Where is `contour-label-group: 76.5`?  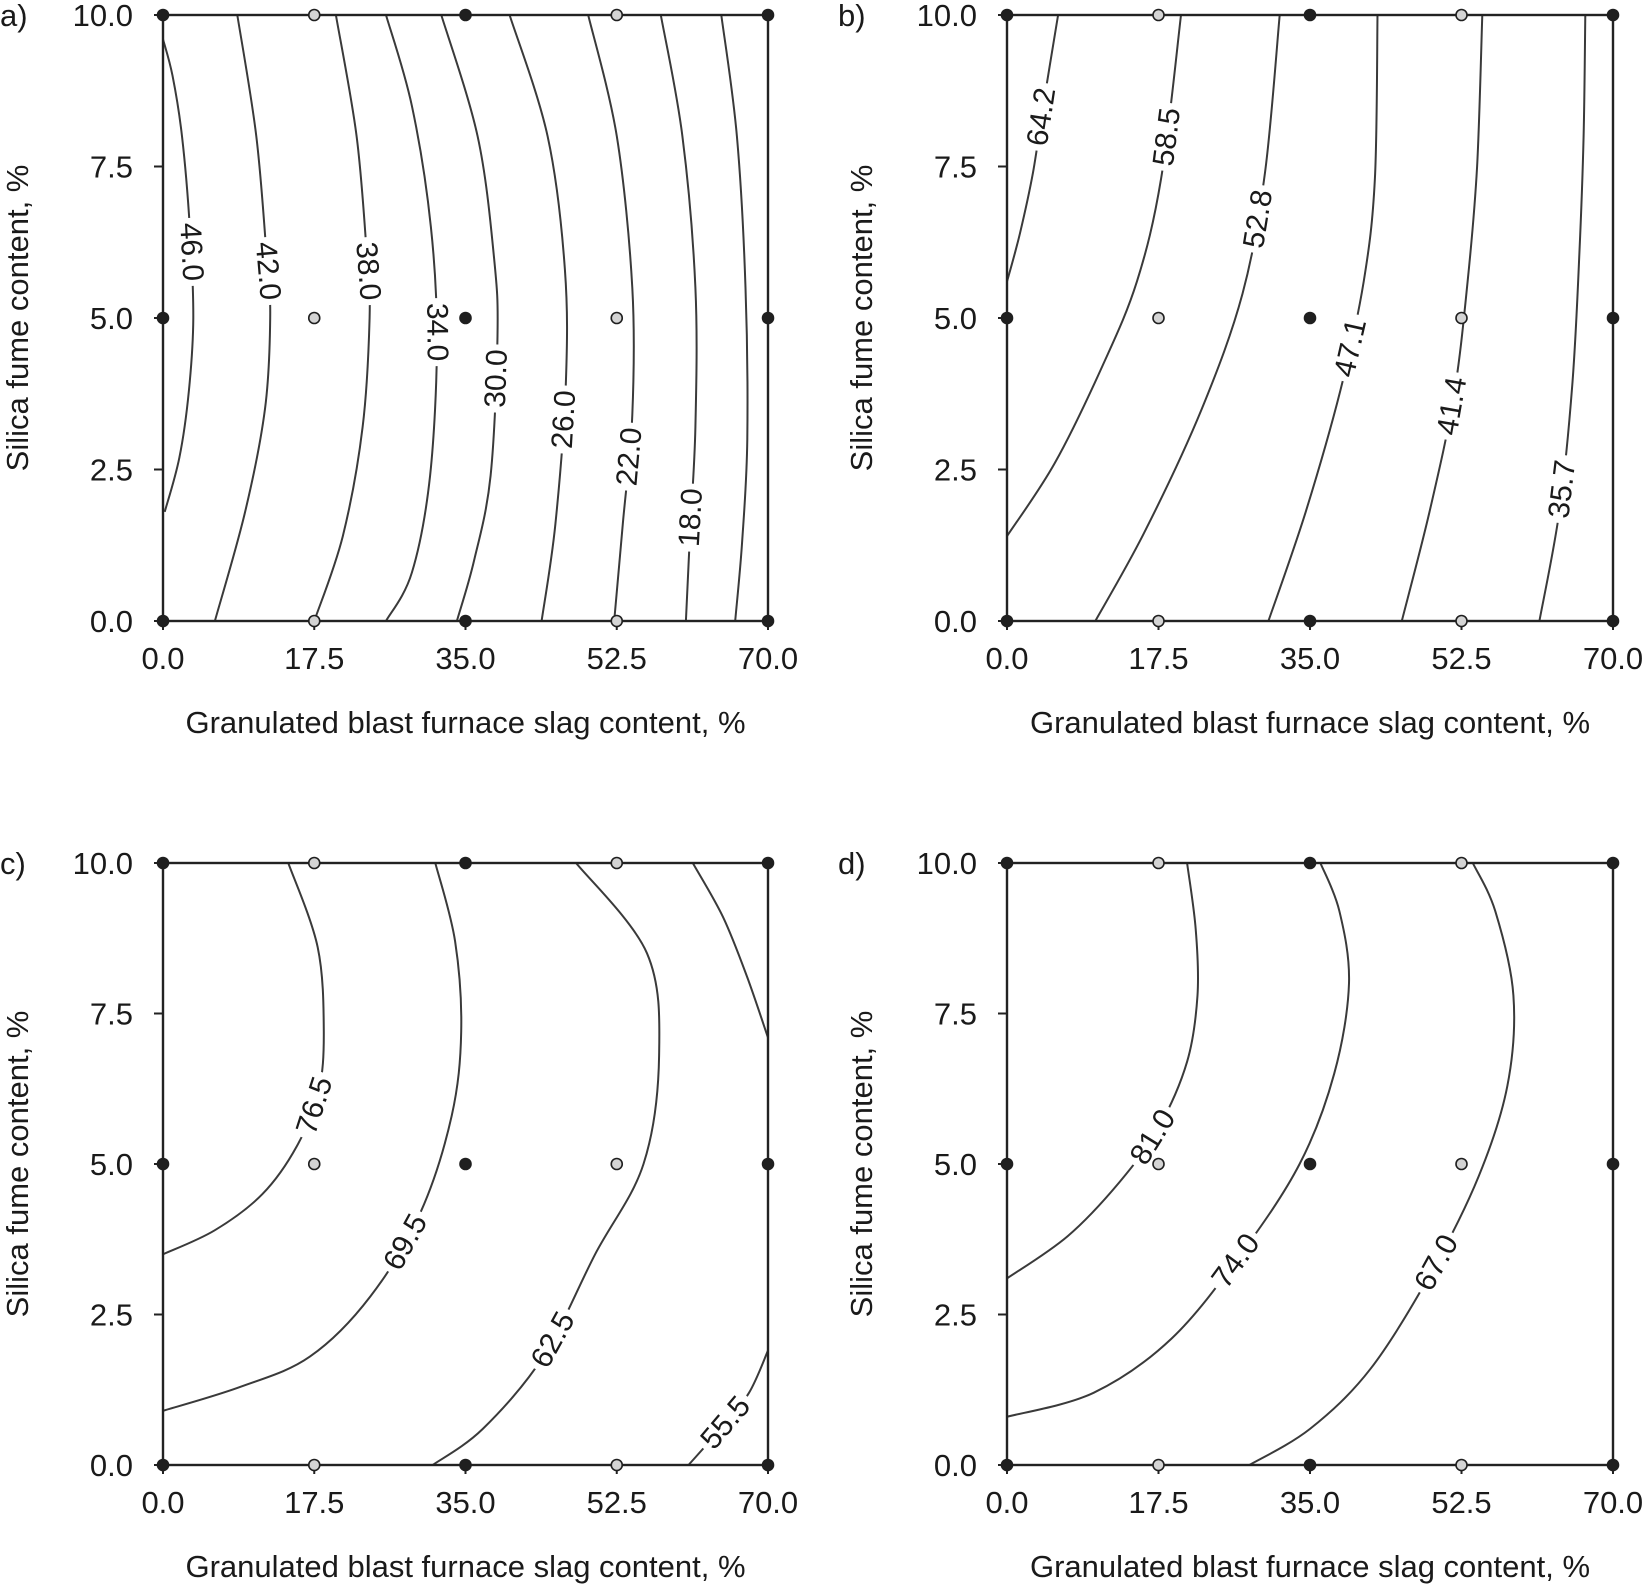
contour-label-group: 76.5 is located at coordinates (315, 1105).